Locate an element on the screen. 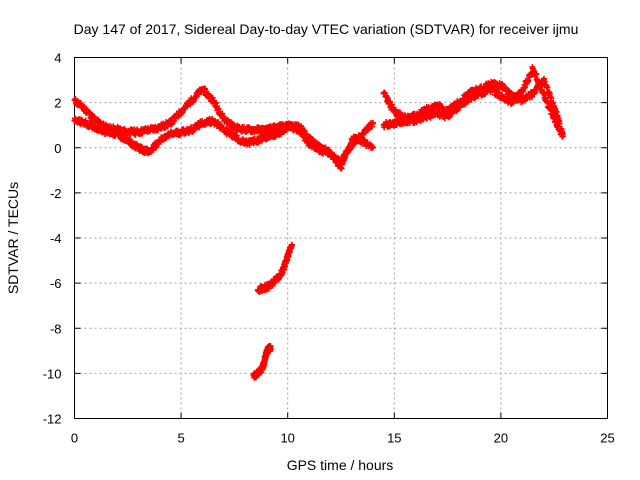  x-axis-label: GPS time / hours is located at coordinates (340, 465).